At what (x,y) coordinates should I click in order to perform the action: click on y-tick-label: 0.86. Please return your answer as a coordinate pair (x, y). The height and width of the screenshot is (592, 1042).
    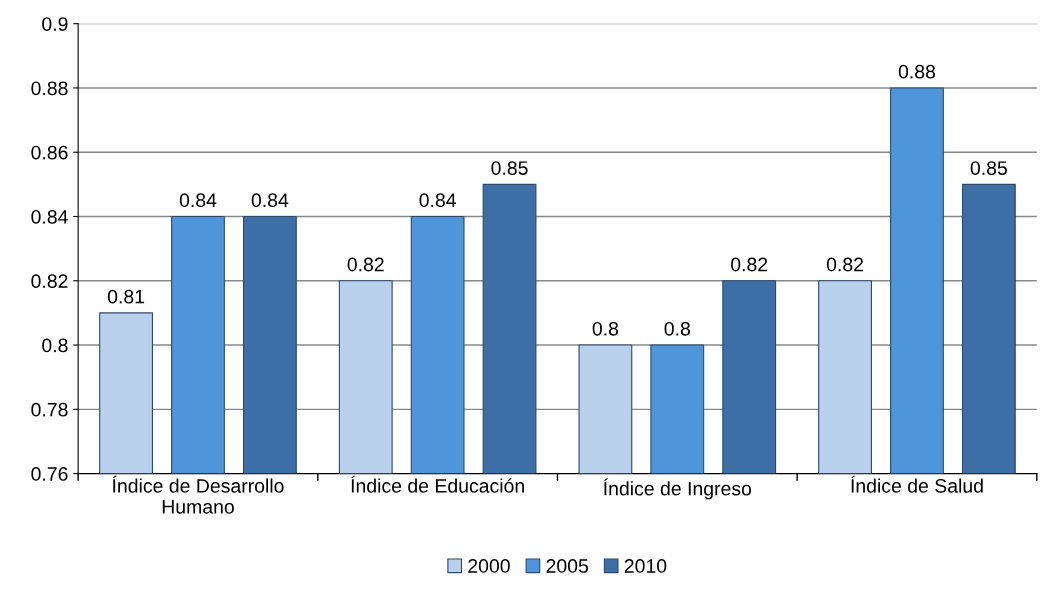
    Looking at the image, I should click on (49, 152).